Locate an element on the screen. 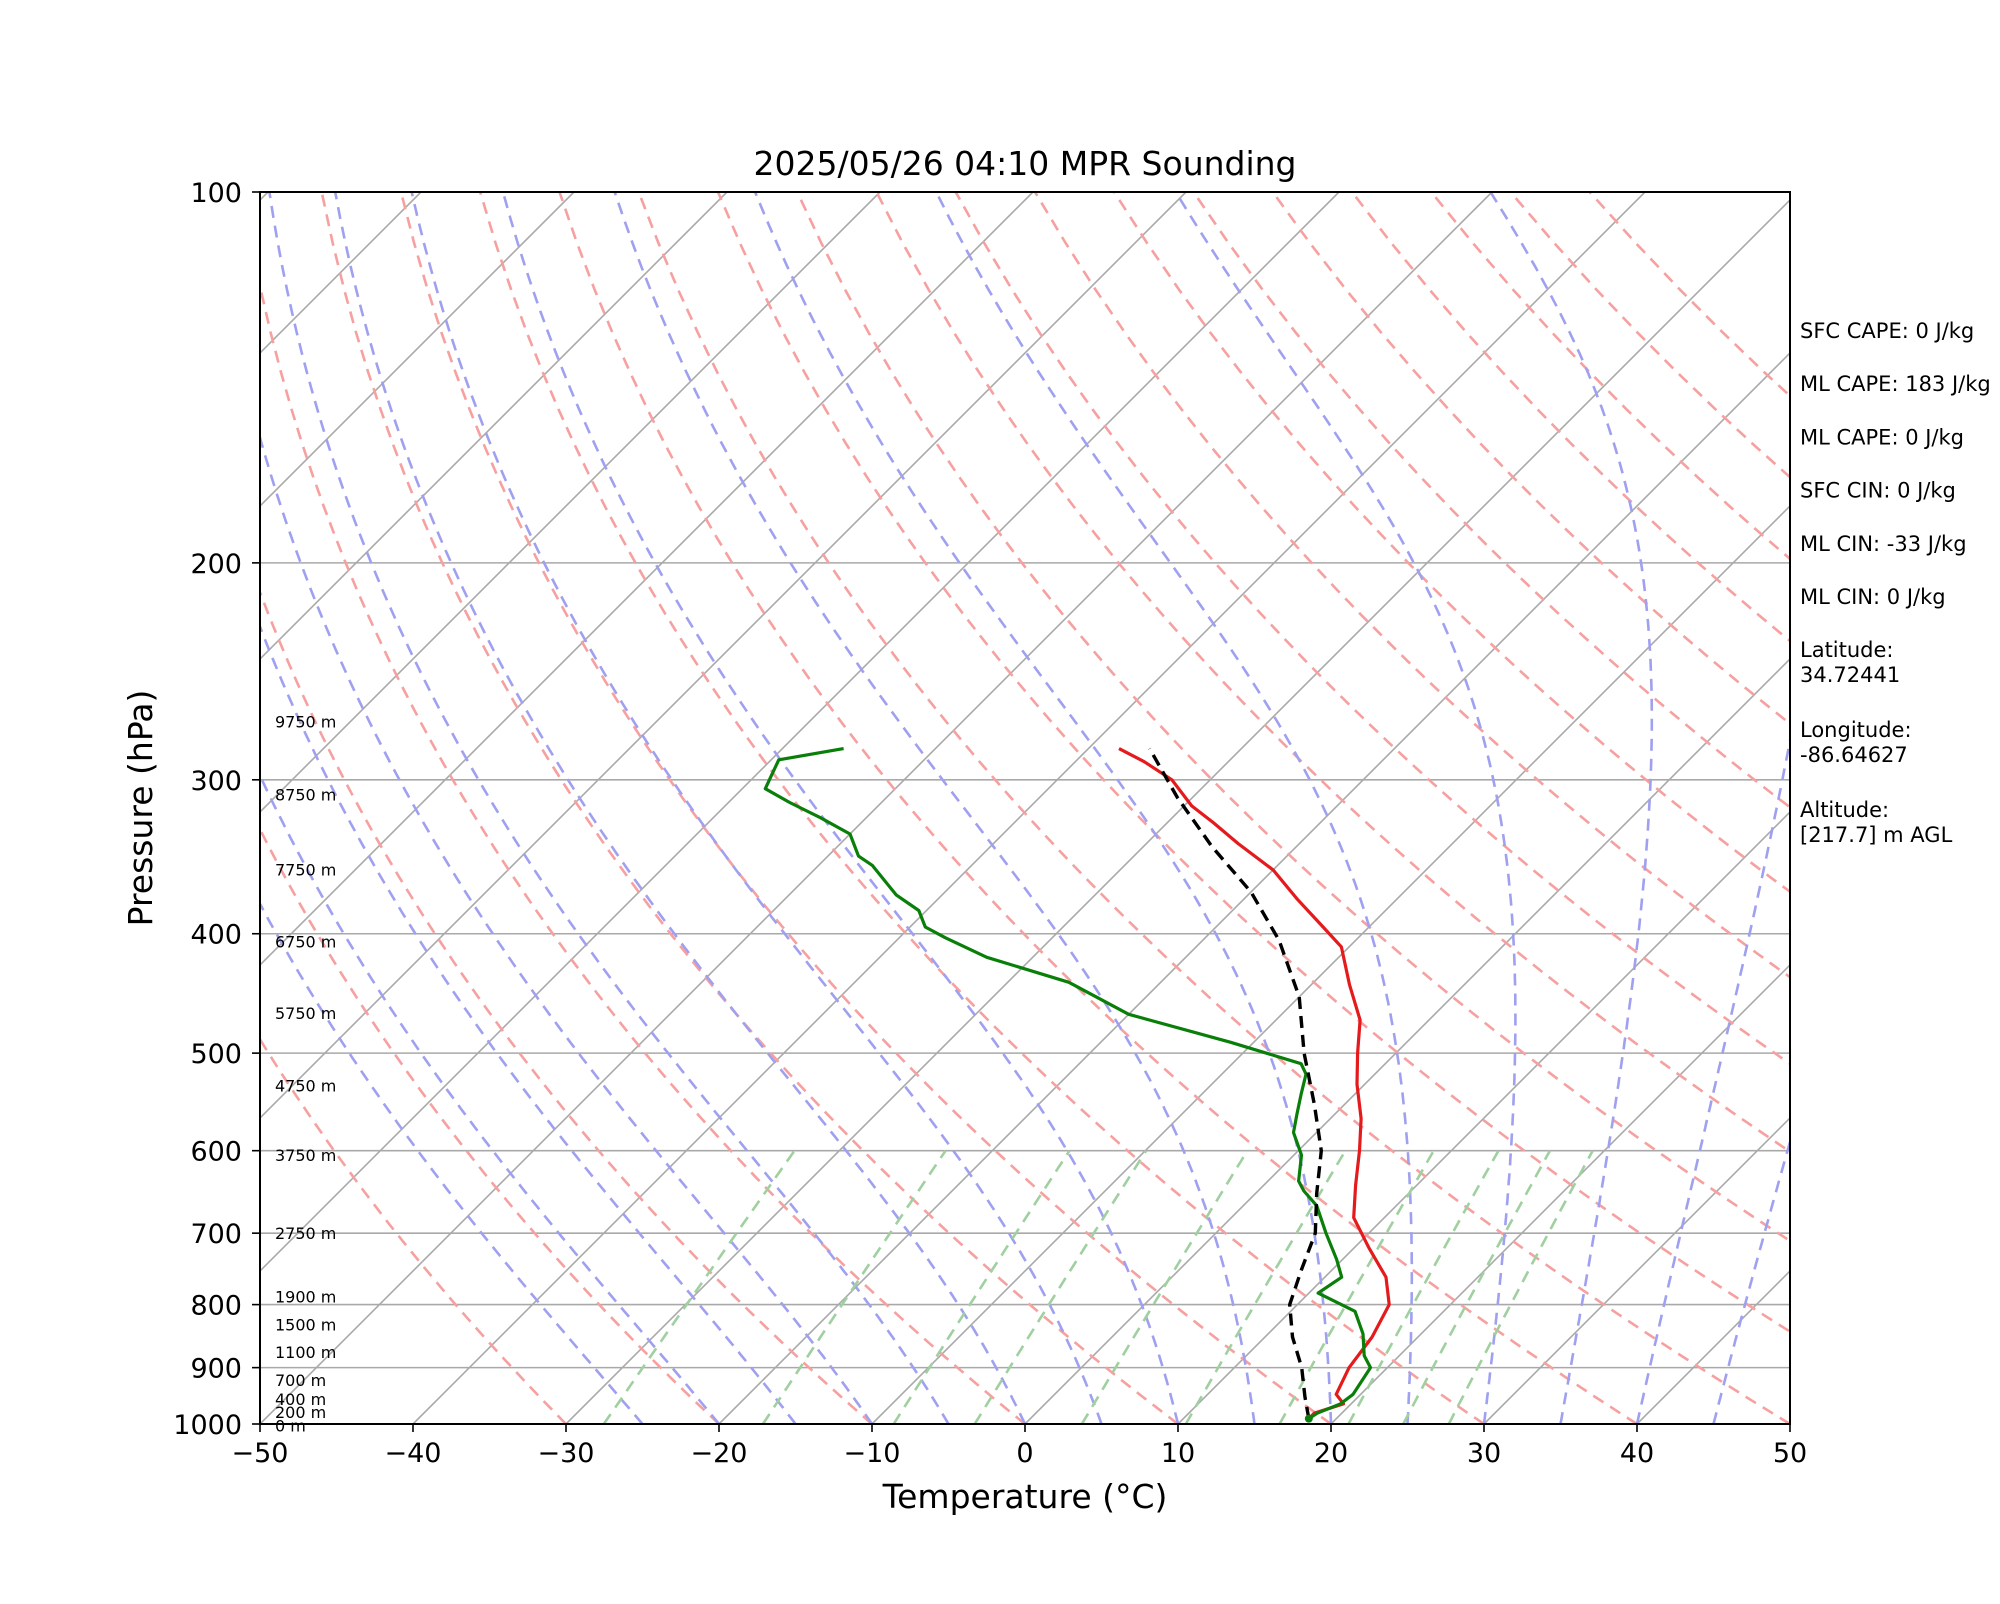 This screenshot has height=1604, width=2000. height-label: 7750 m is located at coordinates (305, 869).